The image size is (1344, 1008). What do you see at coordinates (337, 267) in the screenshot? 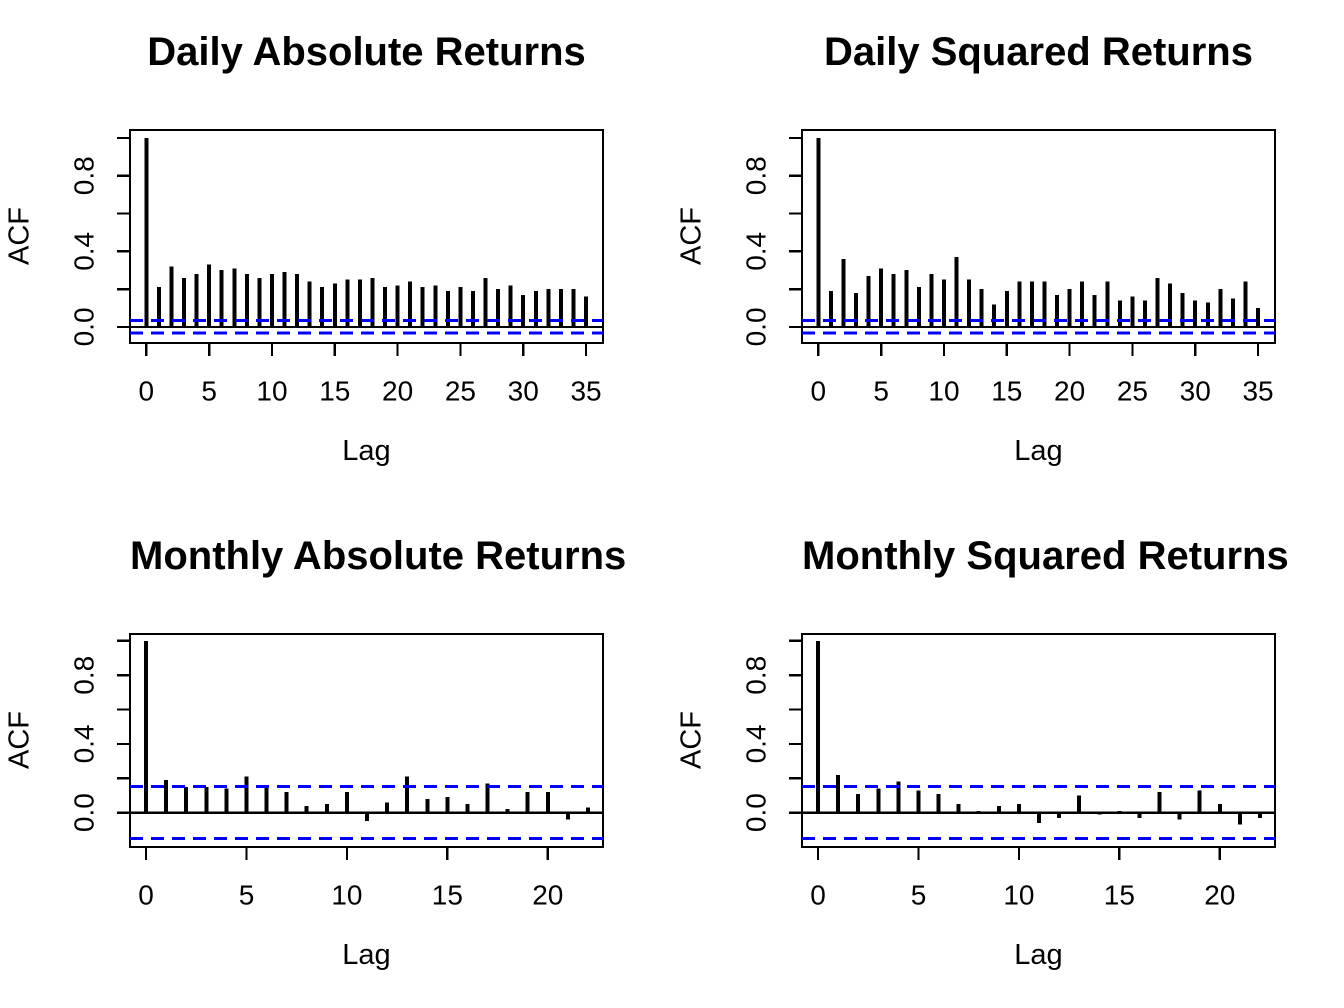
I see `acf-chart-daily-absolute: 0.0 0.4 0.8 0 5 10 15 20 25 30 35` at bounding box center [337, 267].